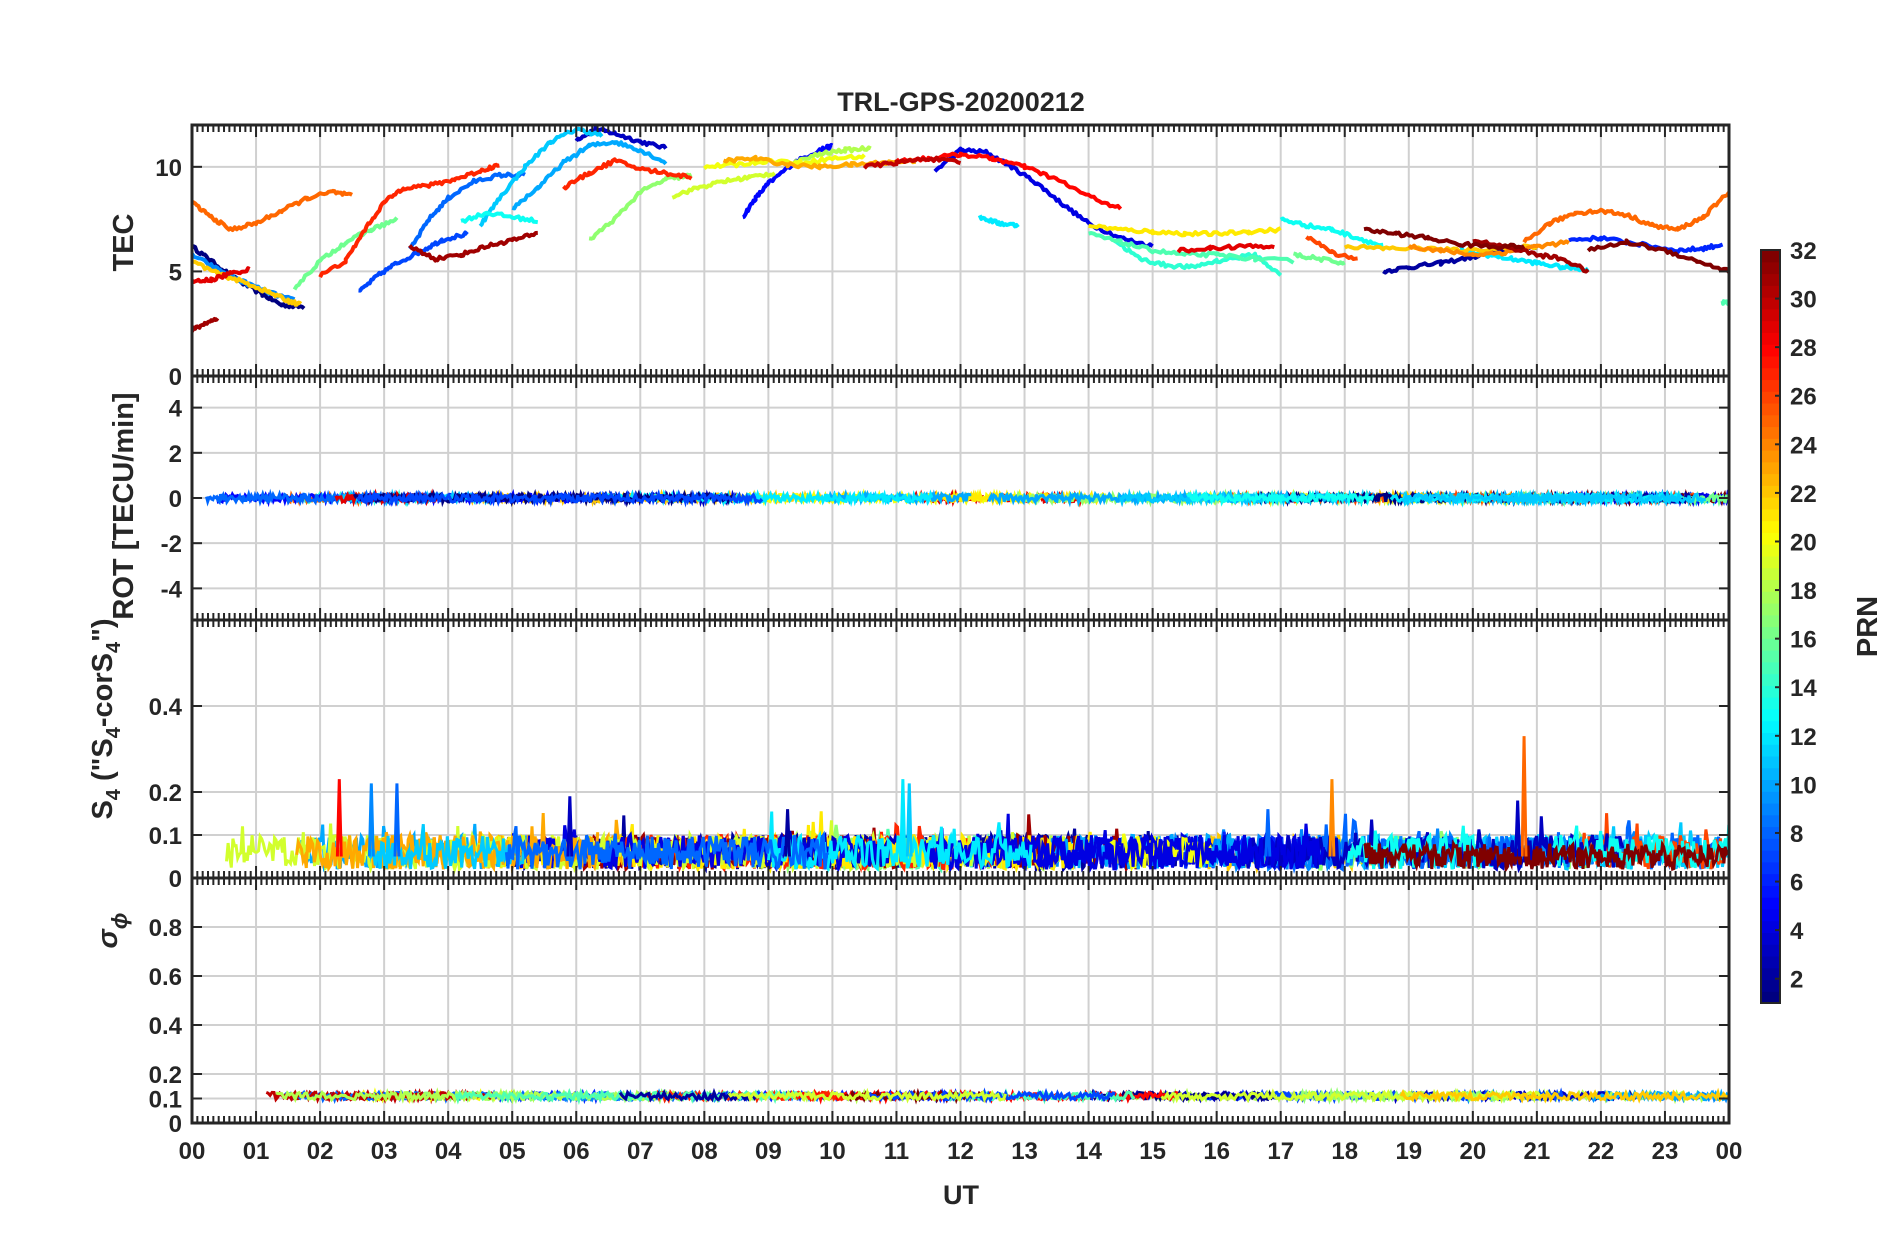 The image size is (1902, 1241). What do you see at coordinates (172, 589) in the screenshot?
I see `rot-ytick-label: -4` at bounding box center [172, 589].